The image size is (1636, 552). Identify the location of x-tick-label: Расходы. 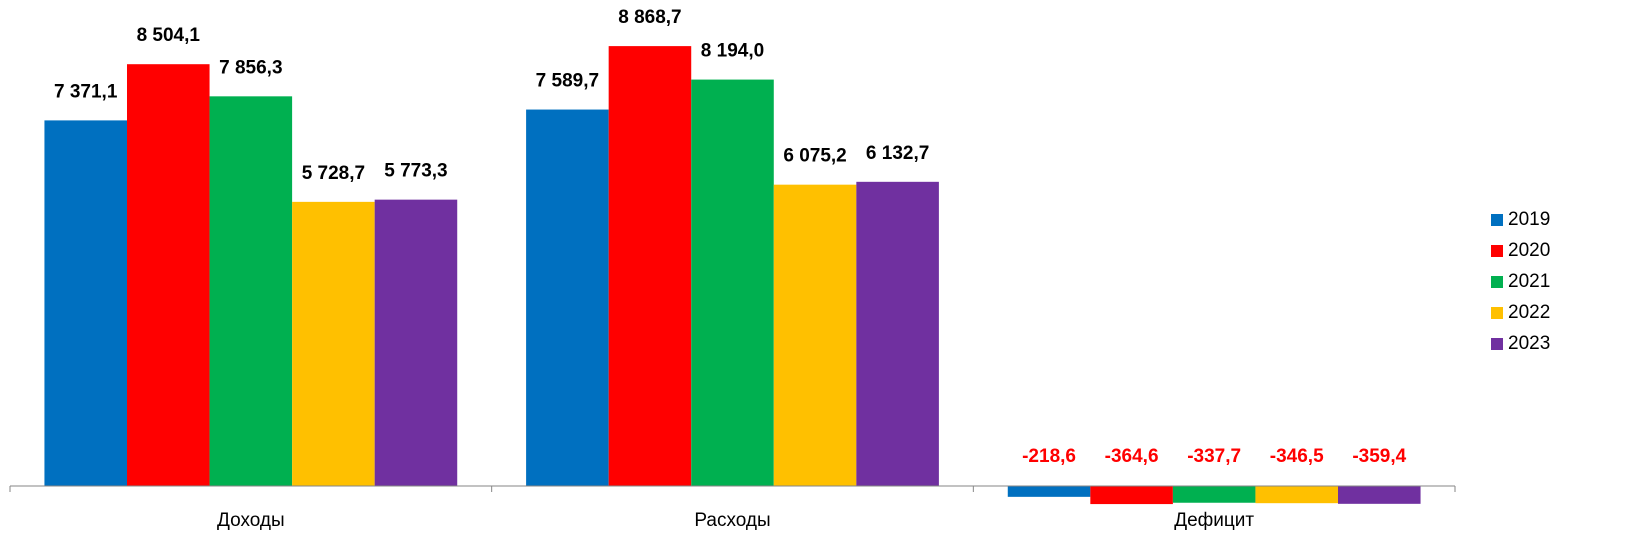
(732, 520).